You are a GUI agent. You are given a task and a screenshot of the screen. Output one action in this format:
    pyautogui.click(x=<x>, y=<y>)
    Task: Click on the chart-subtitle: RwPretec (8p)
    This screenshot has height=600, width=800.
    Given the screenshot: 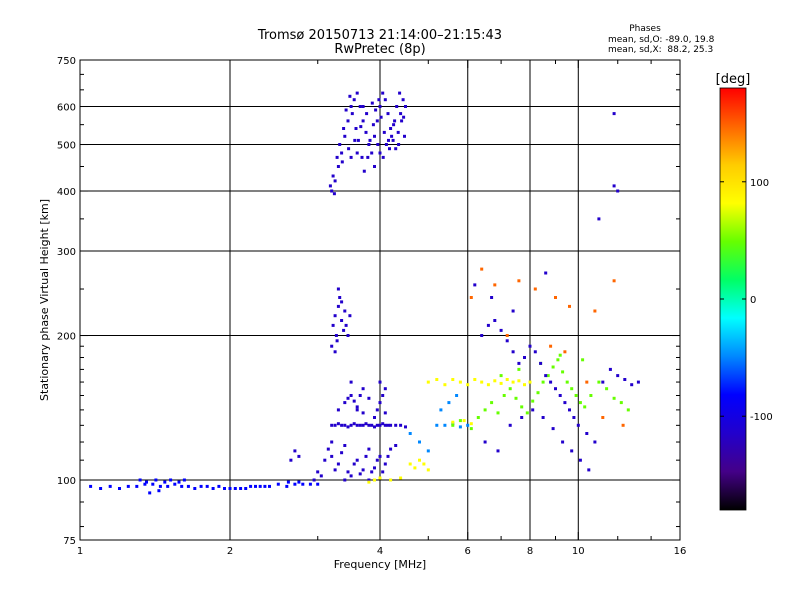 What is the action you would take?
    pyautogui.click(x=379, y=49)
    